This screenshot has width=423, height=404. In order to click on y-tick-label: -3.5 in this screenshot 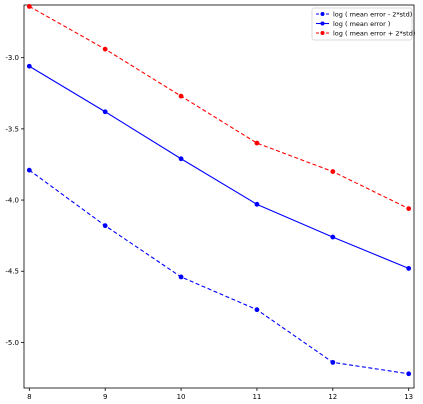, I will do `click(12, 129)`.